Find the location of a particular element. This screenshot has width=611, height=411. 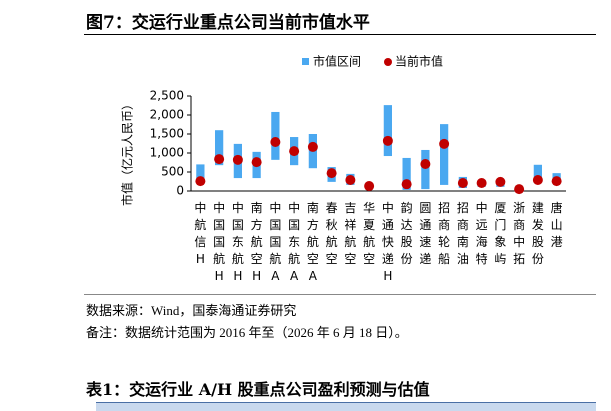

x-tick-label: 浙商中拓 is located at coordinates (519, 233).